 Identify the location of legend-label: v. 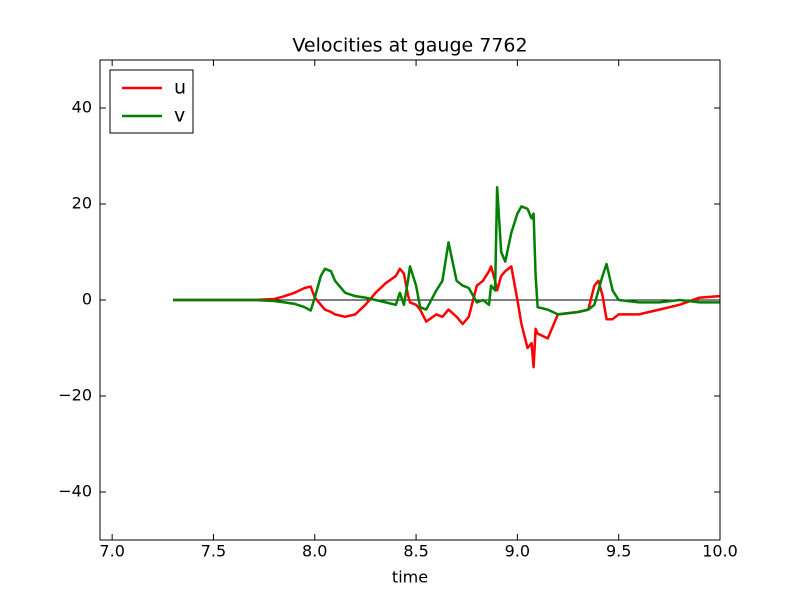
(179, 116).